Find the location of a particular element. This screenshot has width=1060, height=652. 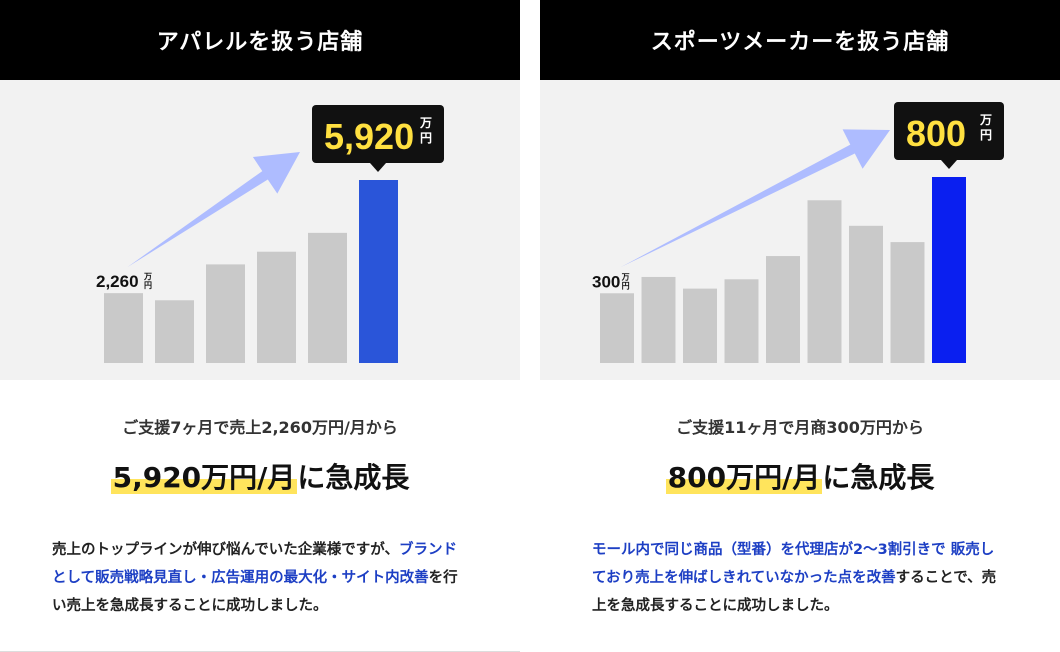

sports-subtitle: ご支援11ヶ月で月商300万円から is located at coordinates (800, 427).